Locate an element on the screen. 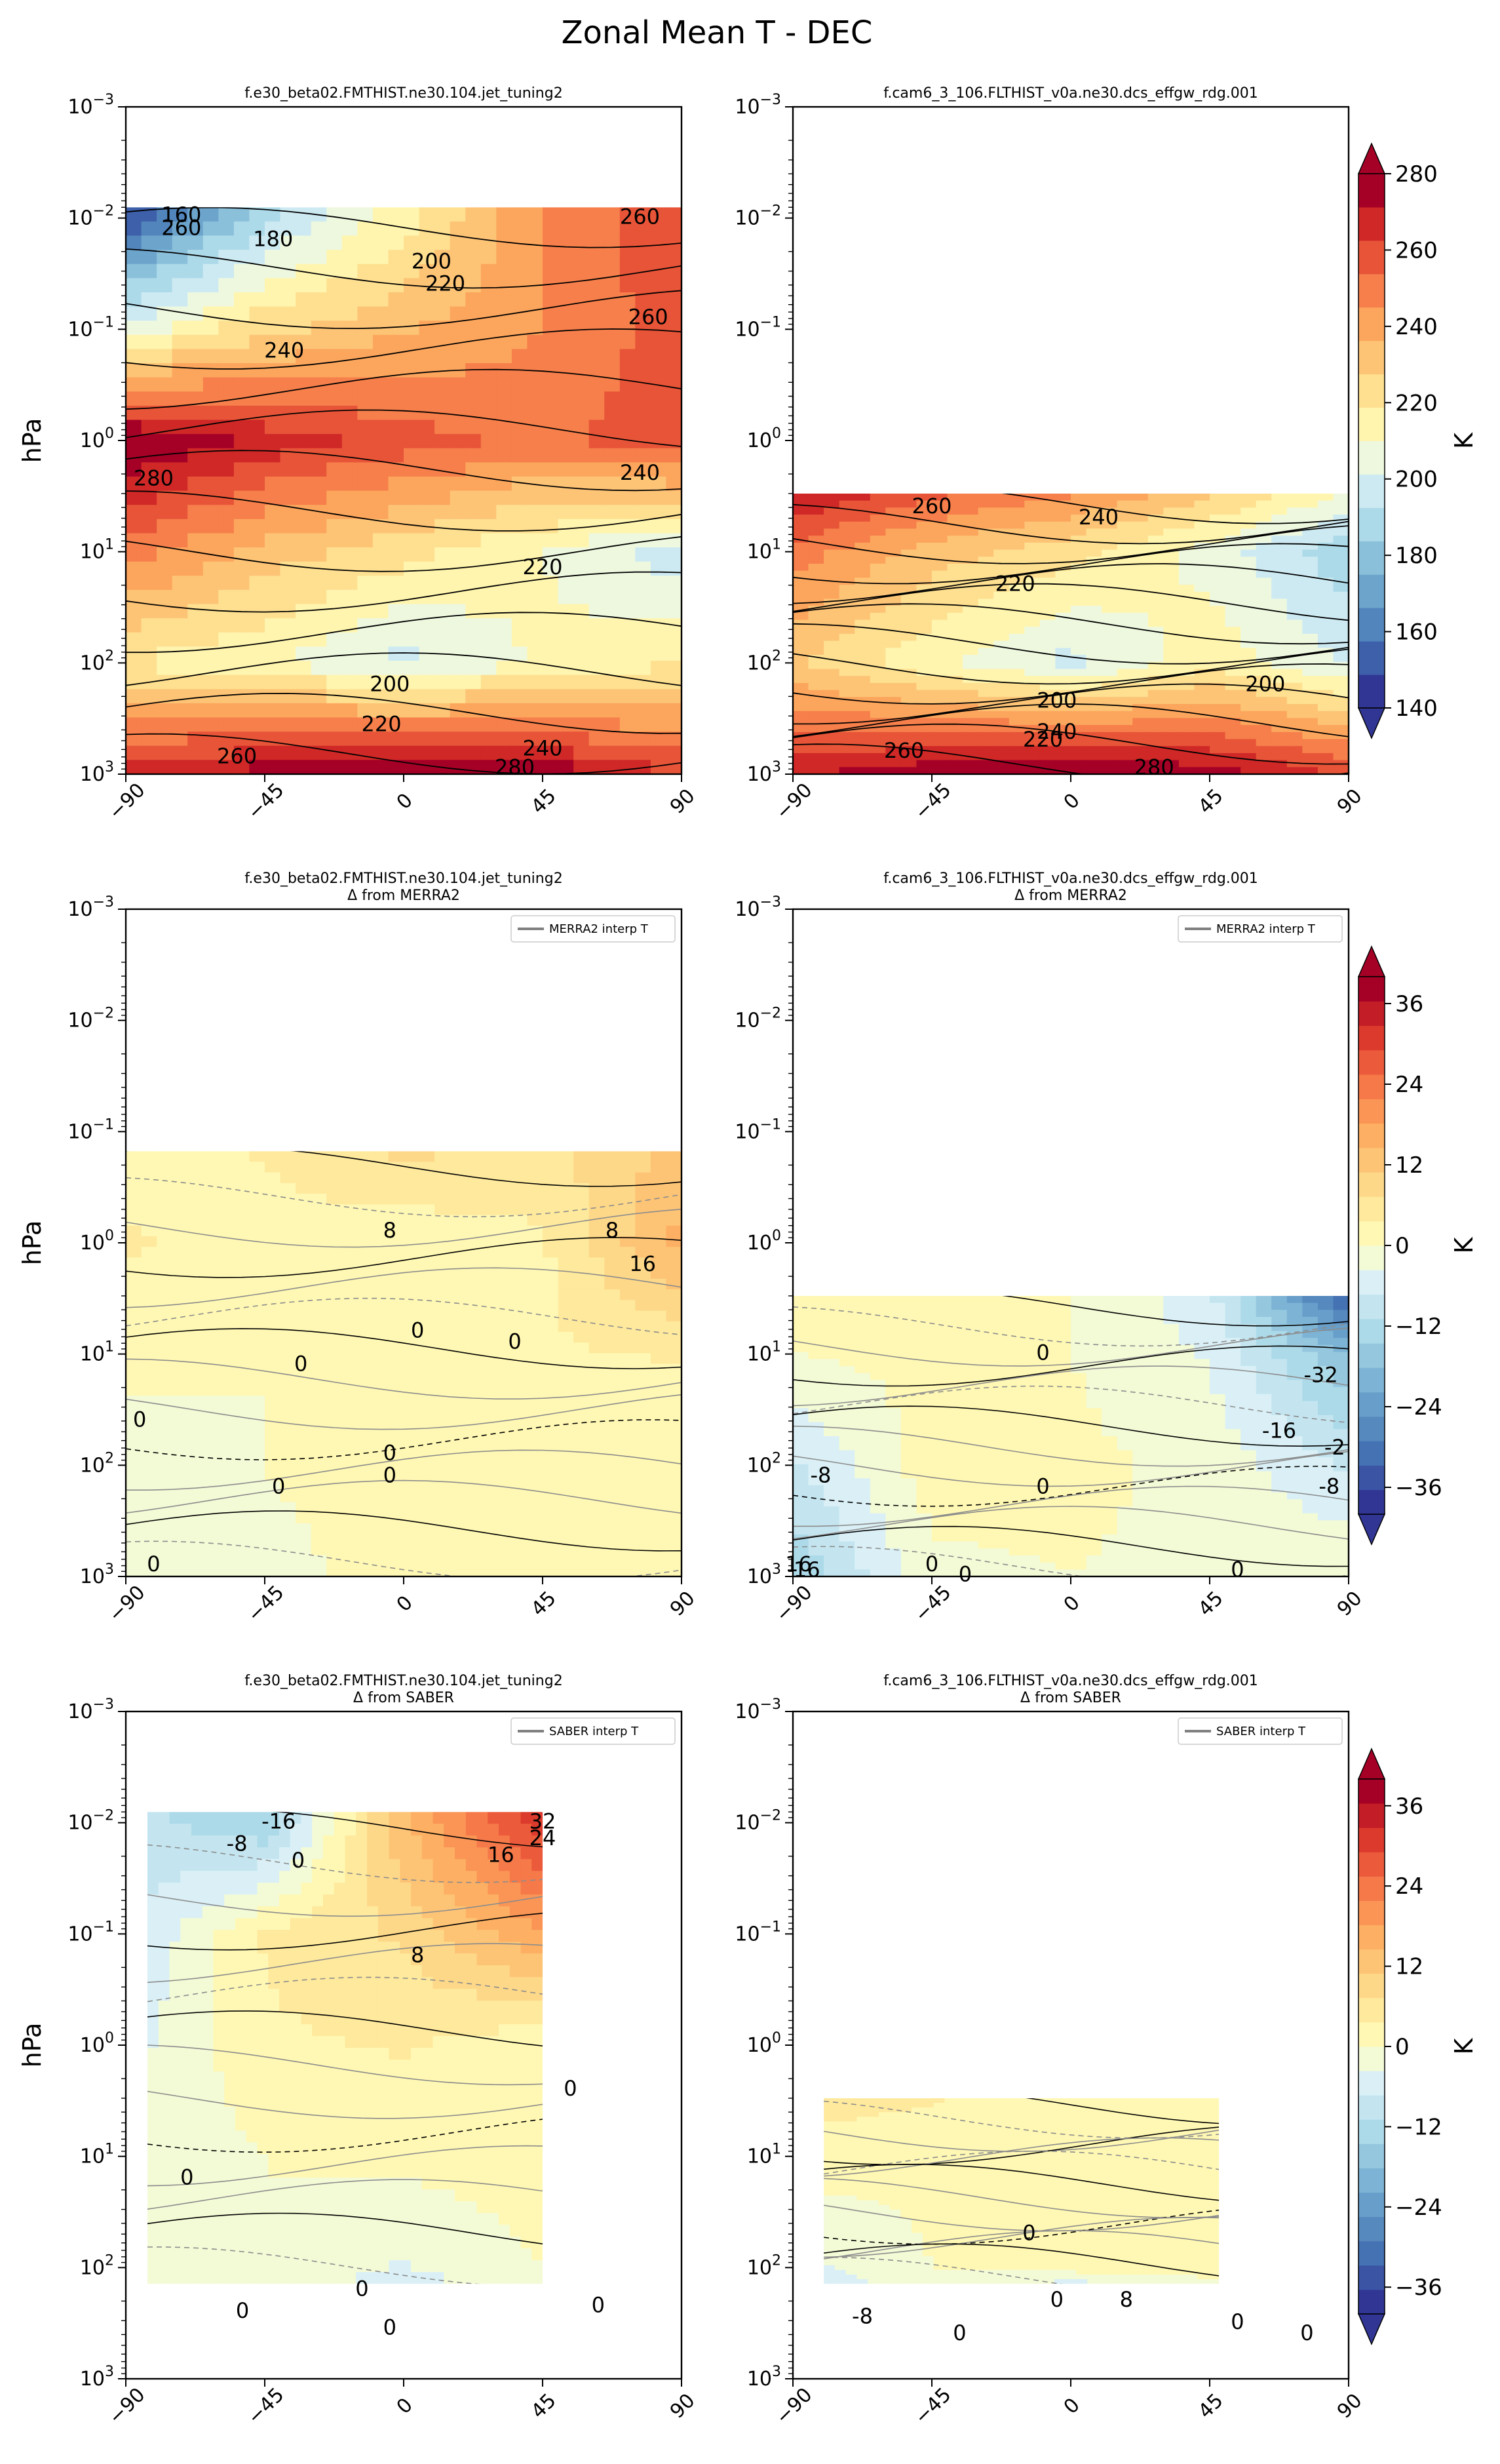 The width and height of the screenshot is (1500, 2464). y-tick-exponent: −2 is located at coordinates (771, 211).